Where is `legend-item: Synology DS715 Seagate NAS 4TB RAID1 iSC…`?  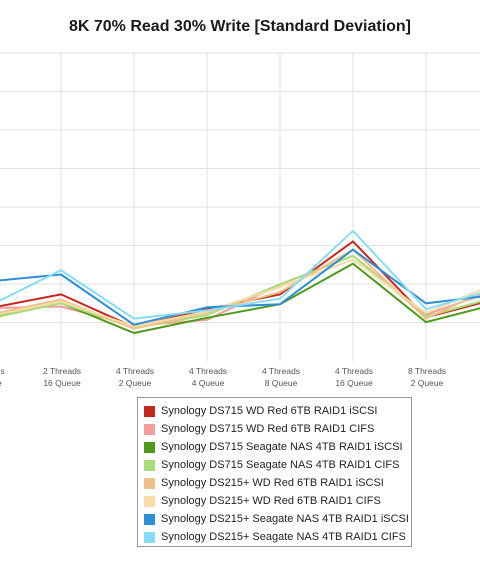 legend-item: Synology DS715 Seagate NAS 4TB RAID1 iSC… is located at coordinates (274, 447).